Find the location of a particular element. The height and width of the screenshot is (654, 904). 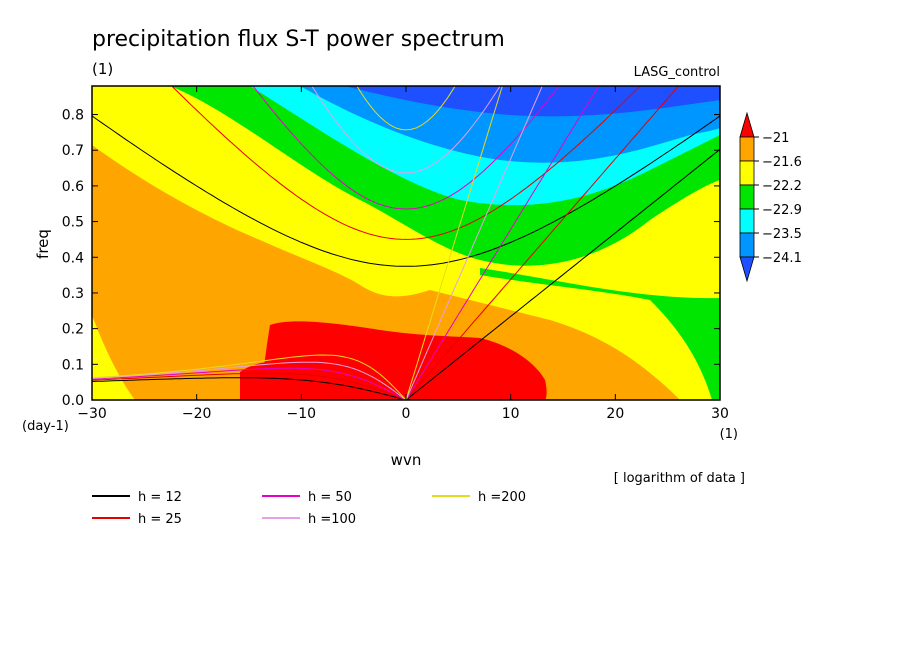

legend-label: h =100 is located at coordinates (332, 519).